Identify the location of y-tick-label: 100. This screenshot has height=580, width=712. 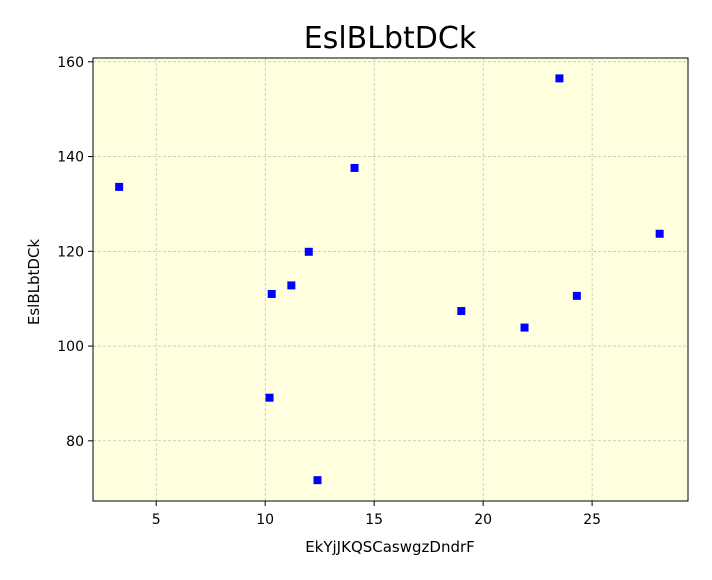
(70, 347).